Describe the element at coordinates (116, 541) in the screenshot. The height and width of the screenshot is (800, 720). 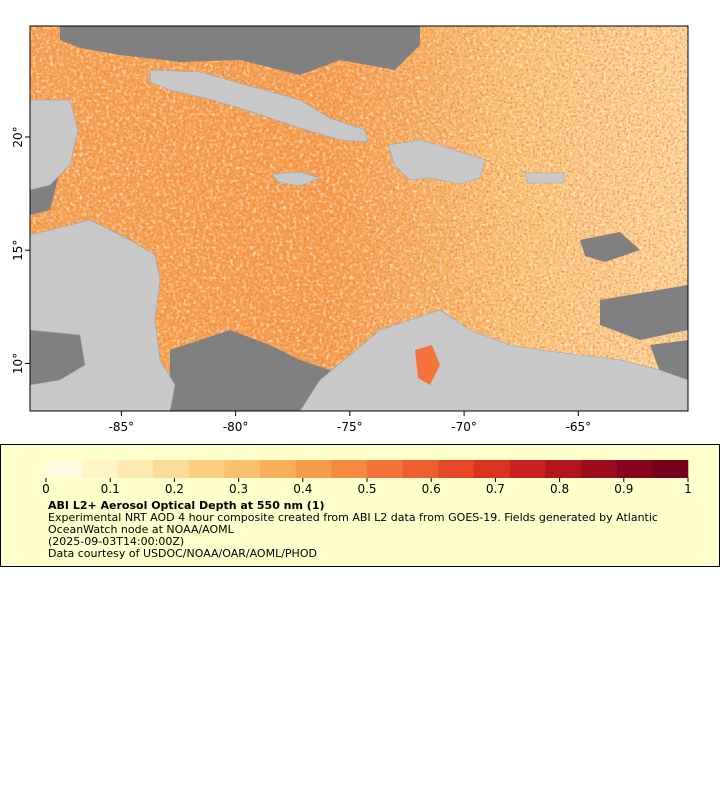
I see `legend-time: (2025-09-03T14:00:00Z)` at that location.